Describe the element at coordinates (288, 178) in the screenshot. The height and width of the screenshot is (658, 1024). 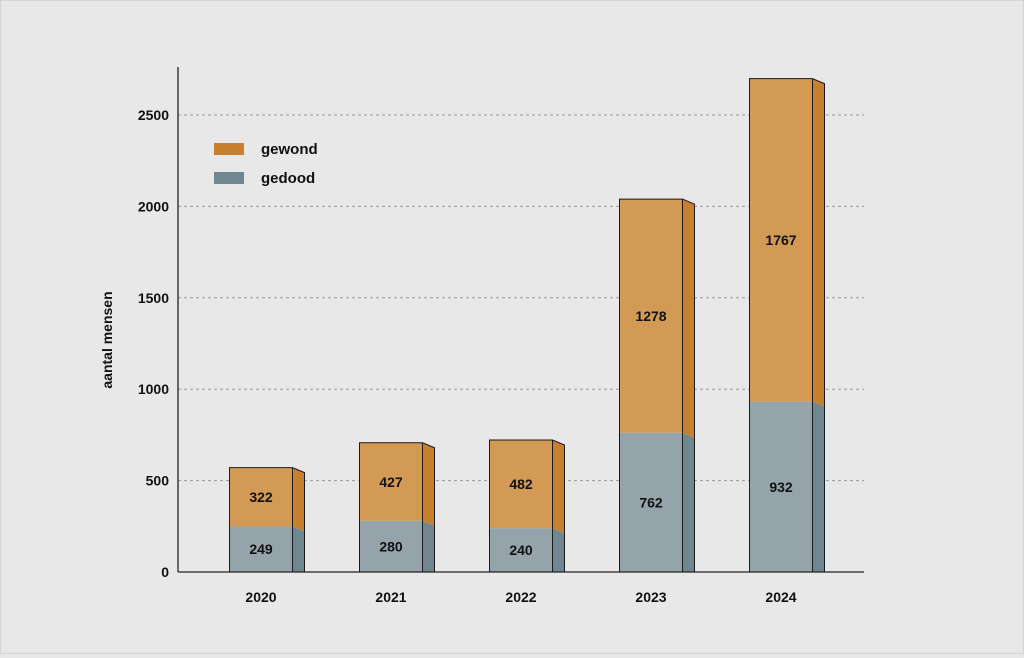
I see `legend-label-gedood: gedood` at that location.